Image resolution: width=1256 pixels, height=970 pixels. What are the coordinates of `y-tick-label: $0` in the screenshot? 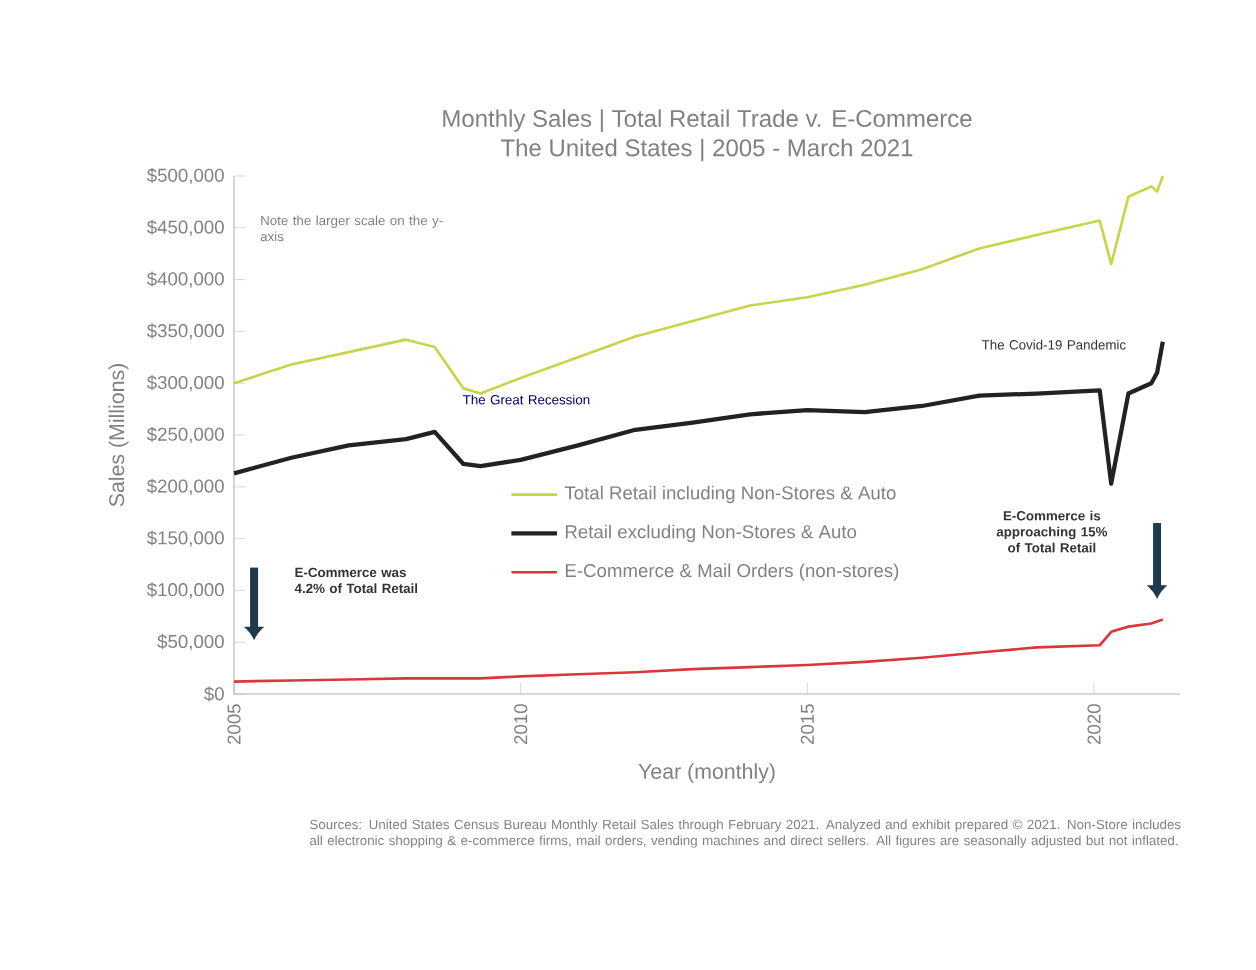 It's located at (214, 694).